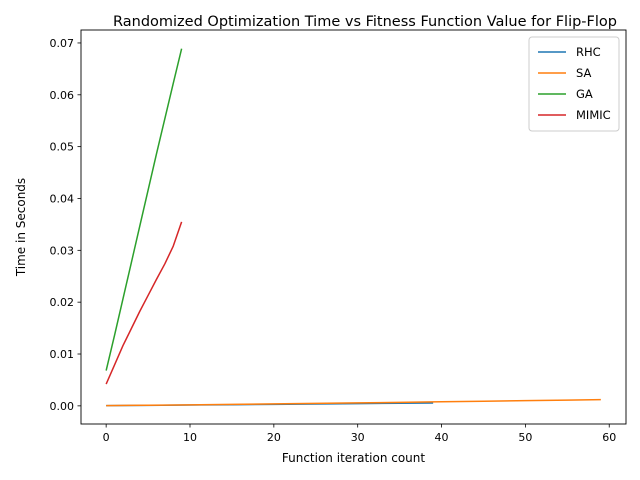 Image resolution: width=640 pixels, height=480 pixels. Describe the element at coordinates (584, 94) in the screenshot. I see `legend-label-ga: GA` at that location.